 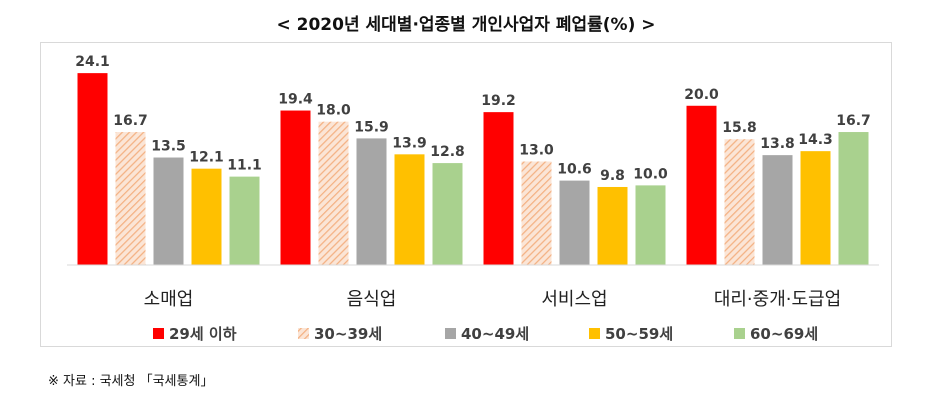 What do you see at coordinates (295, 100) in the screenshot?
I see `bar-value-label: 19.4` at bounding box center [295, 100].